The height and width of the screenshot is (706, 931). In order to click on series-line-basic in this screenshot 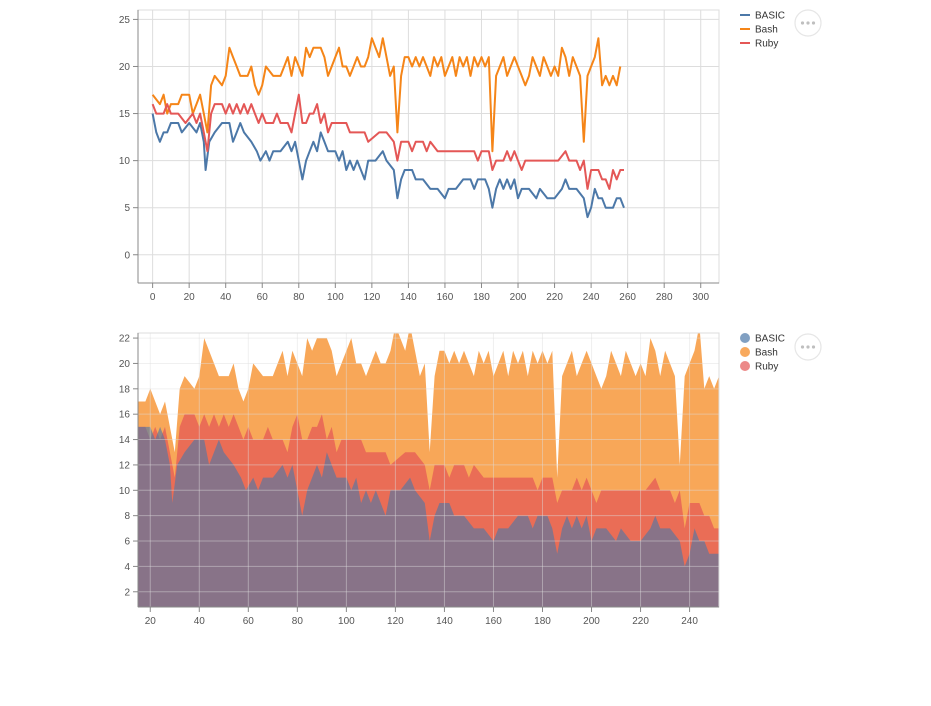, I will do `click(388, 166)`.